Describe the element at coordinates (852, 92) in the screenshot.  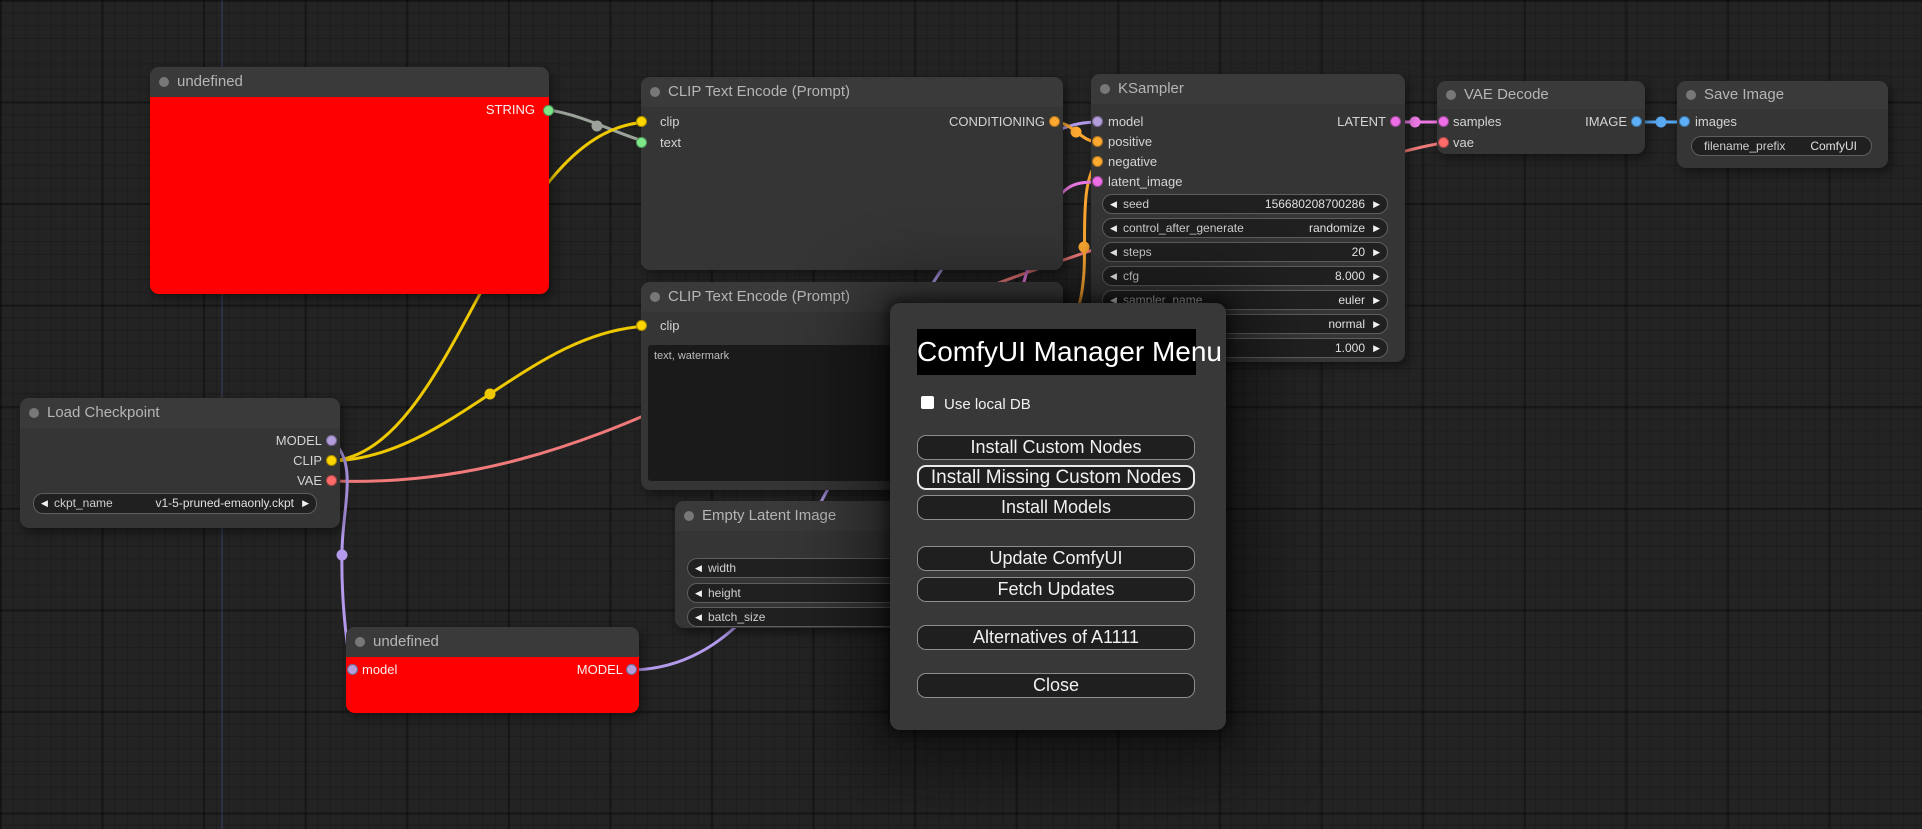
I see `node-title-bar: CLIP Text Encode (Prompt)` at that location.